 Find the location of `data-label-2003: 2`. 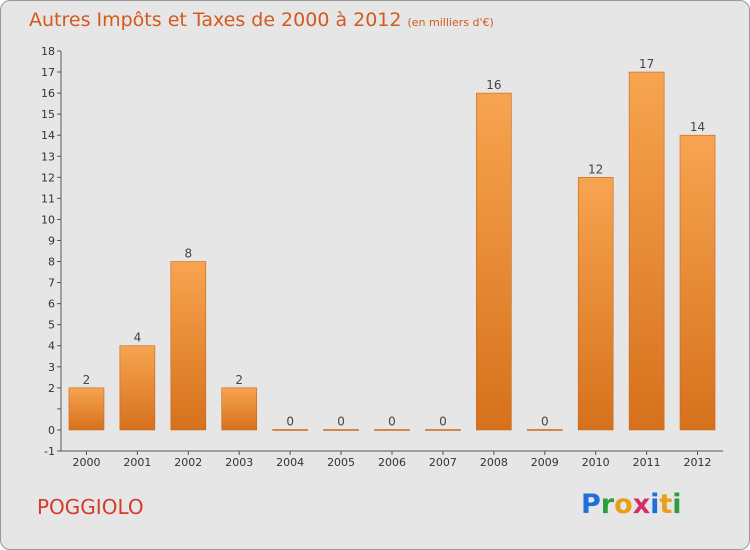

data-label-2003: 2 is located at coordinates (239, 380).